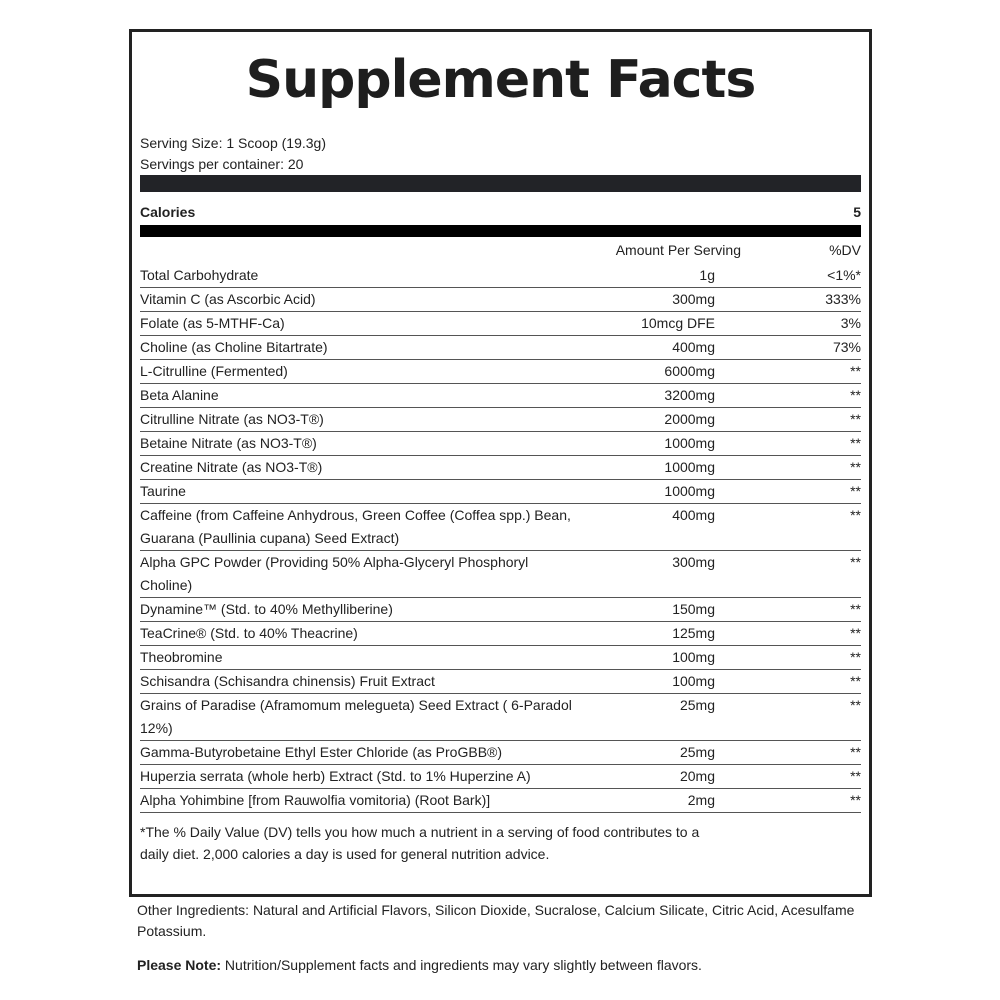 The height and width of the screenshot is (1000, 1000). I want to click on nutrient-amount: 10mcg DFE, so click(678, 323).